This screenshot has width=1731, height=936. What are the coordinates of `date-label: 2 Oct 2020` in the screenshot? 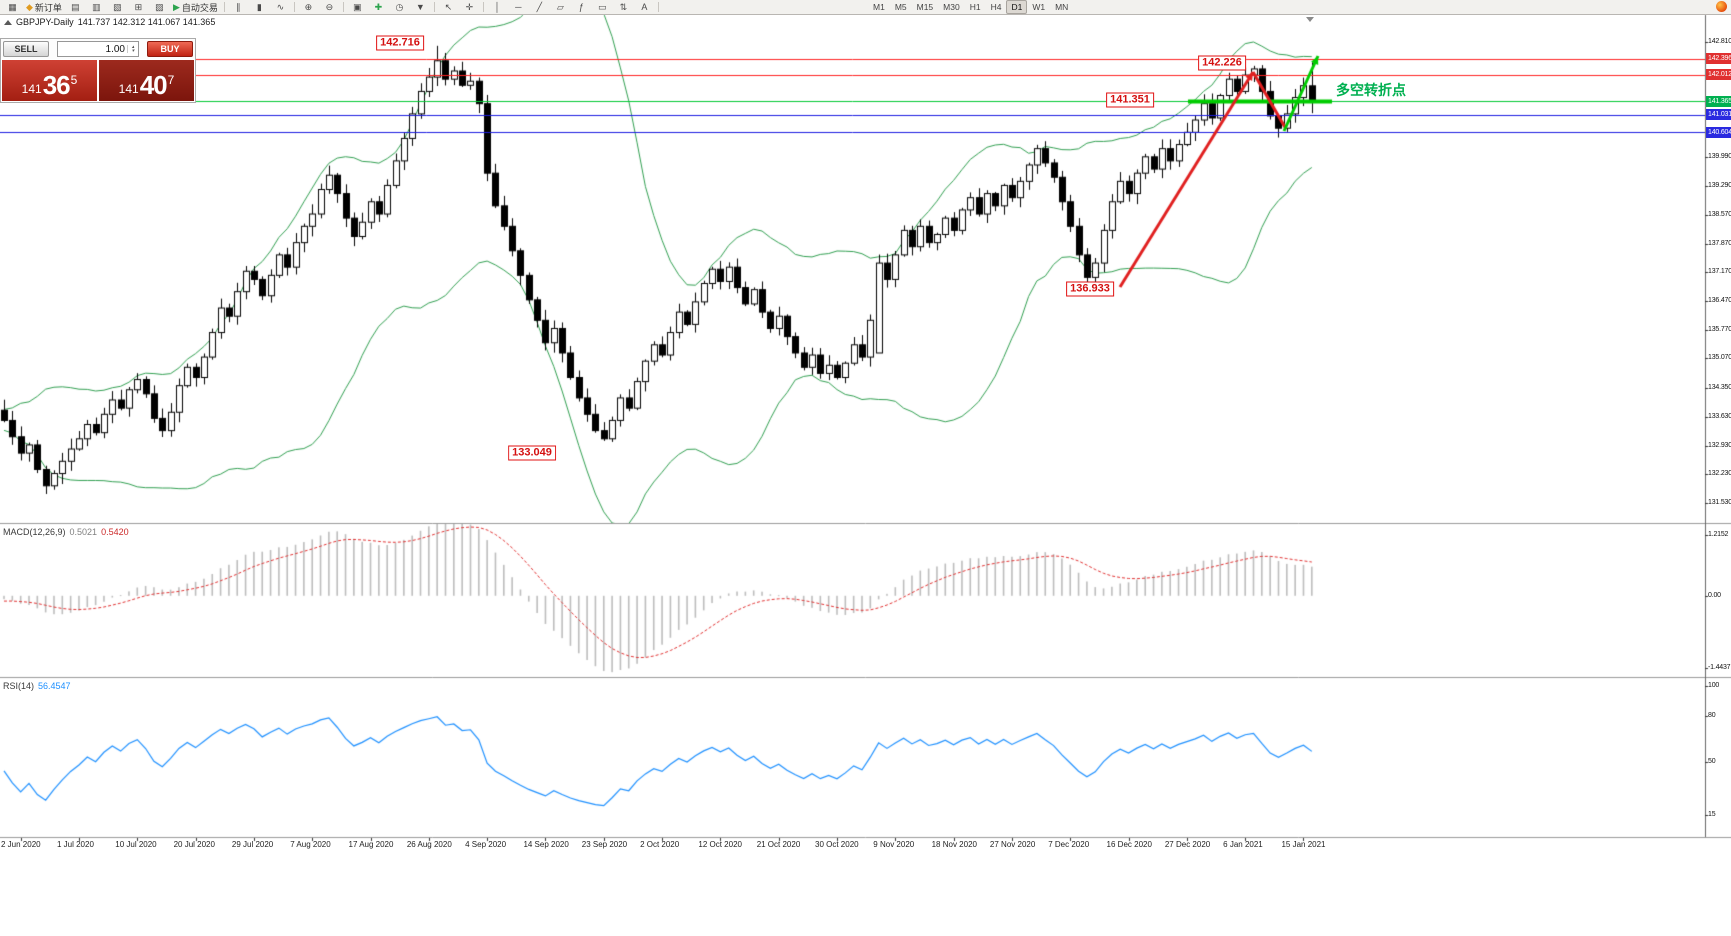 It's located at (660, 844).